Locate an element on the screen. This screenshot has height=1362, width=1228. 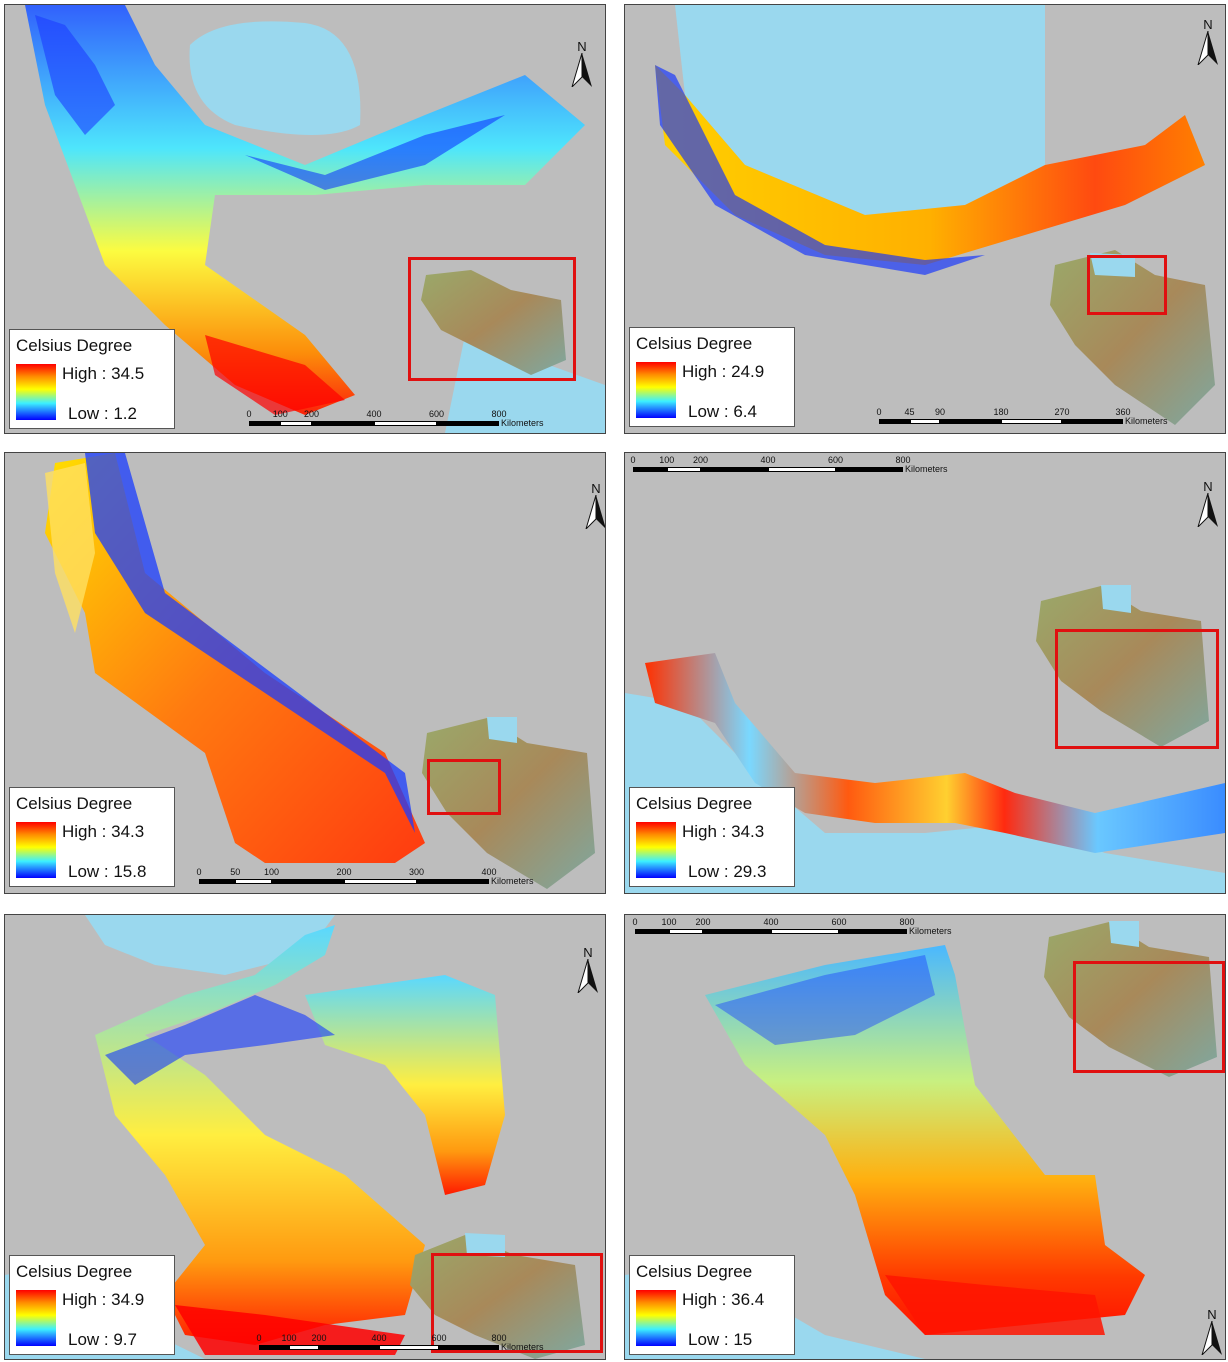
legend-high: High : 24.9 is located at coordinates (723, 371).